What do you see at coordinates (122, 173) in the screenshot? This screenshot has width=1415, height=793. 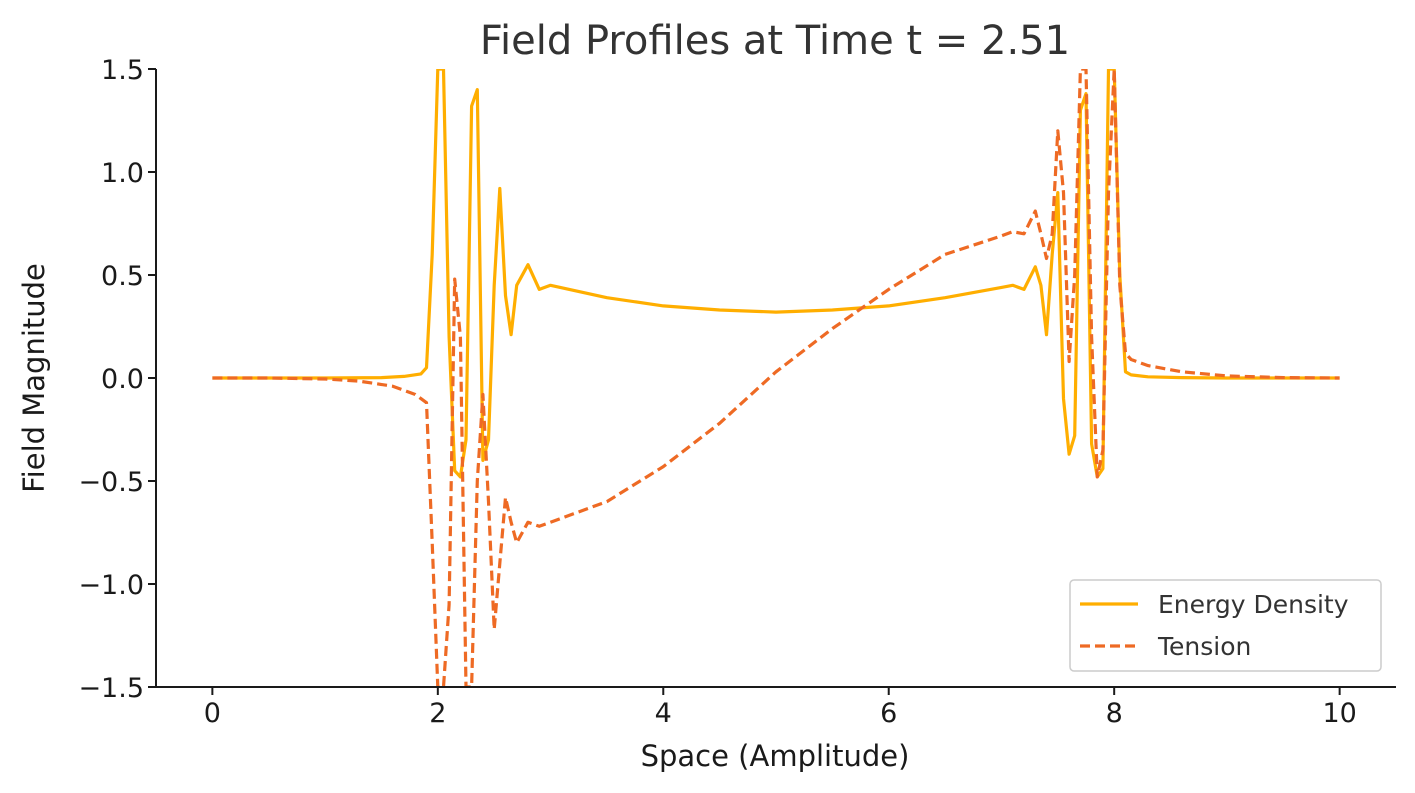 I see `y-tick-label: 1.0` at bounding box center [122, 173].